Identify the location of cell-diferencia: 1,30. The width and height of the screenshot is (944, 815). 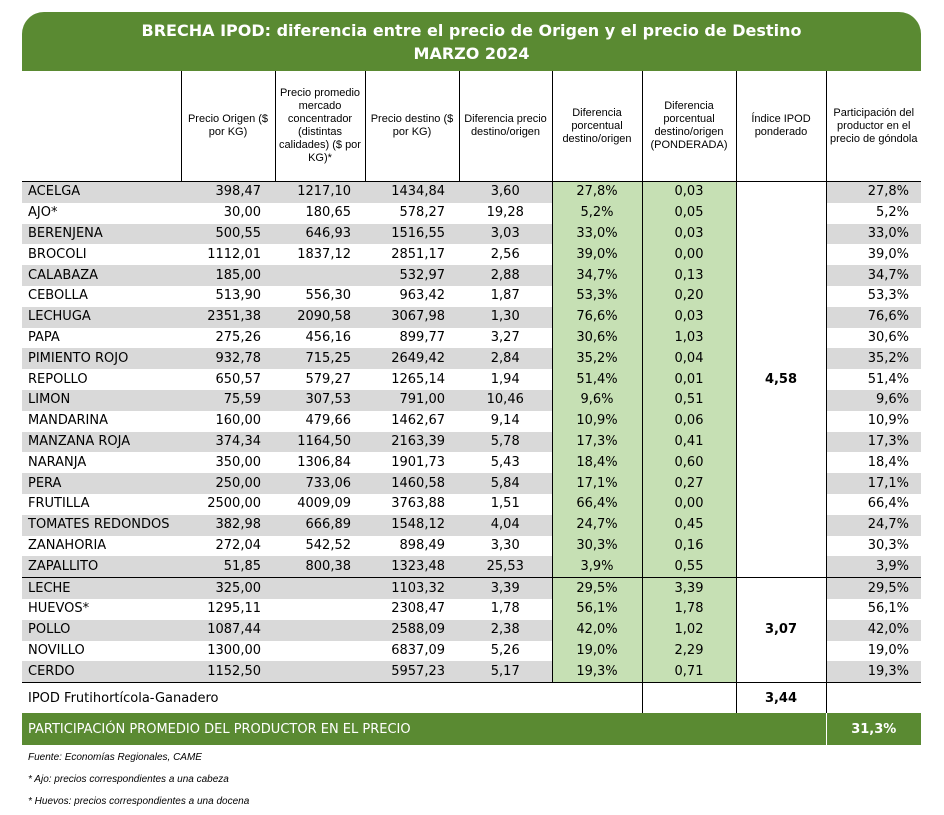
(505, 317).